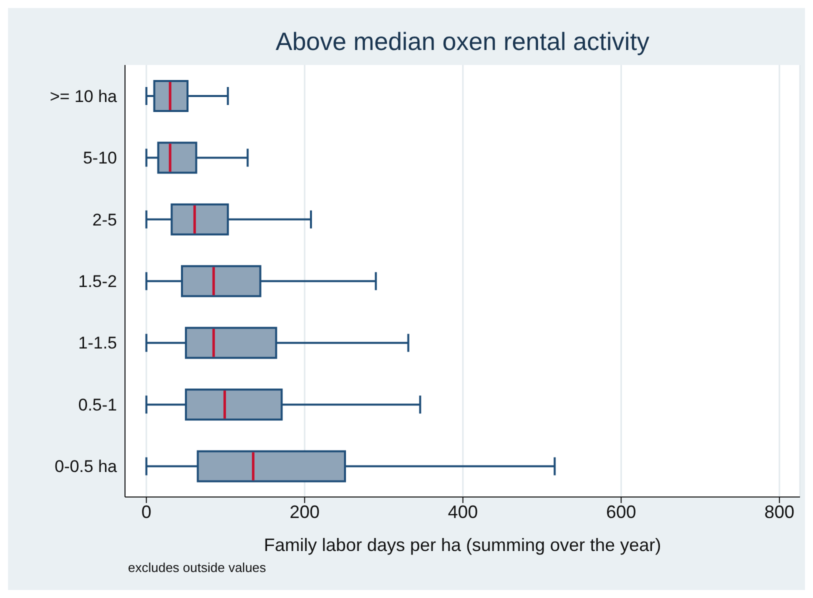  What do you see at coordinates (84, 96) in the screenshot?
I see `y-tick-label: >= 10 ha` at bounding box center [84, 96].